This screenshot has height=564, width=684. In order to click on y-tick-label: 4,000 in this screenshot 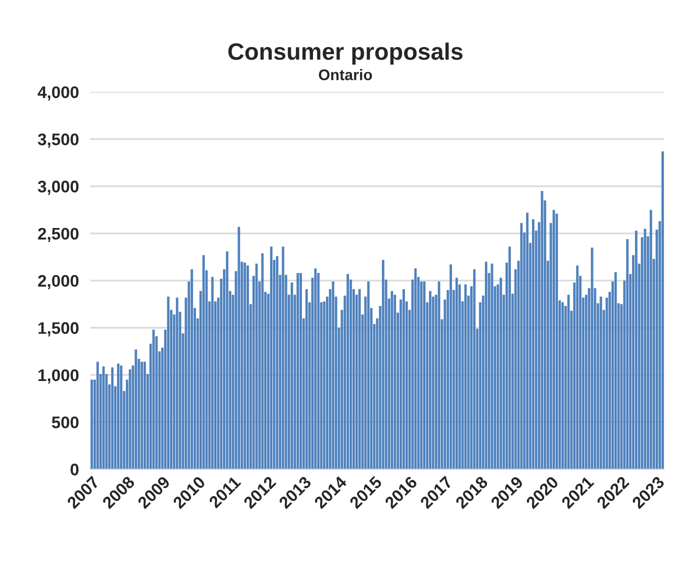, I will do `click(58, 93)`.